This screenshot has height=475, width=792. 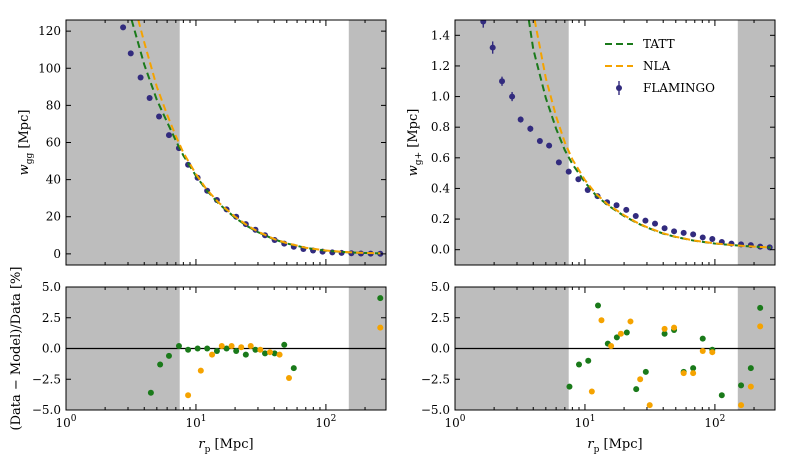 What do you see at coordinates (57, 254) in the screenshot?
I see `y-tick-label: 0` at bounding box center [57, 254].